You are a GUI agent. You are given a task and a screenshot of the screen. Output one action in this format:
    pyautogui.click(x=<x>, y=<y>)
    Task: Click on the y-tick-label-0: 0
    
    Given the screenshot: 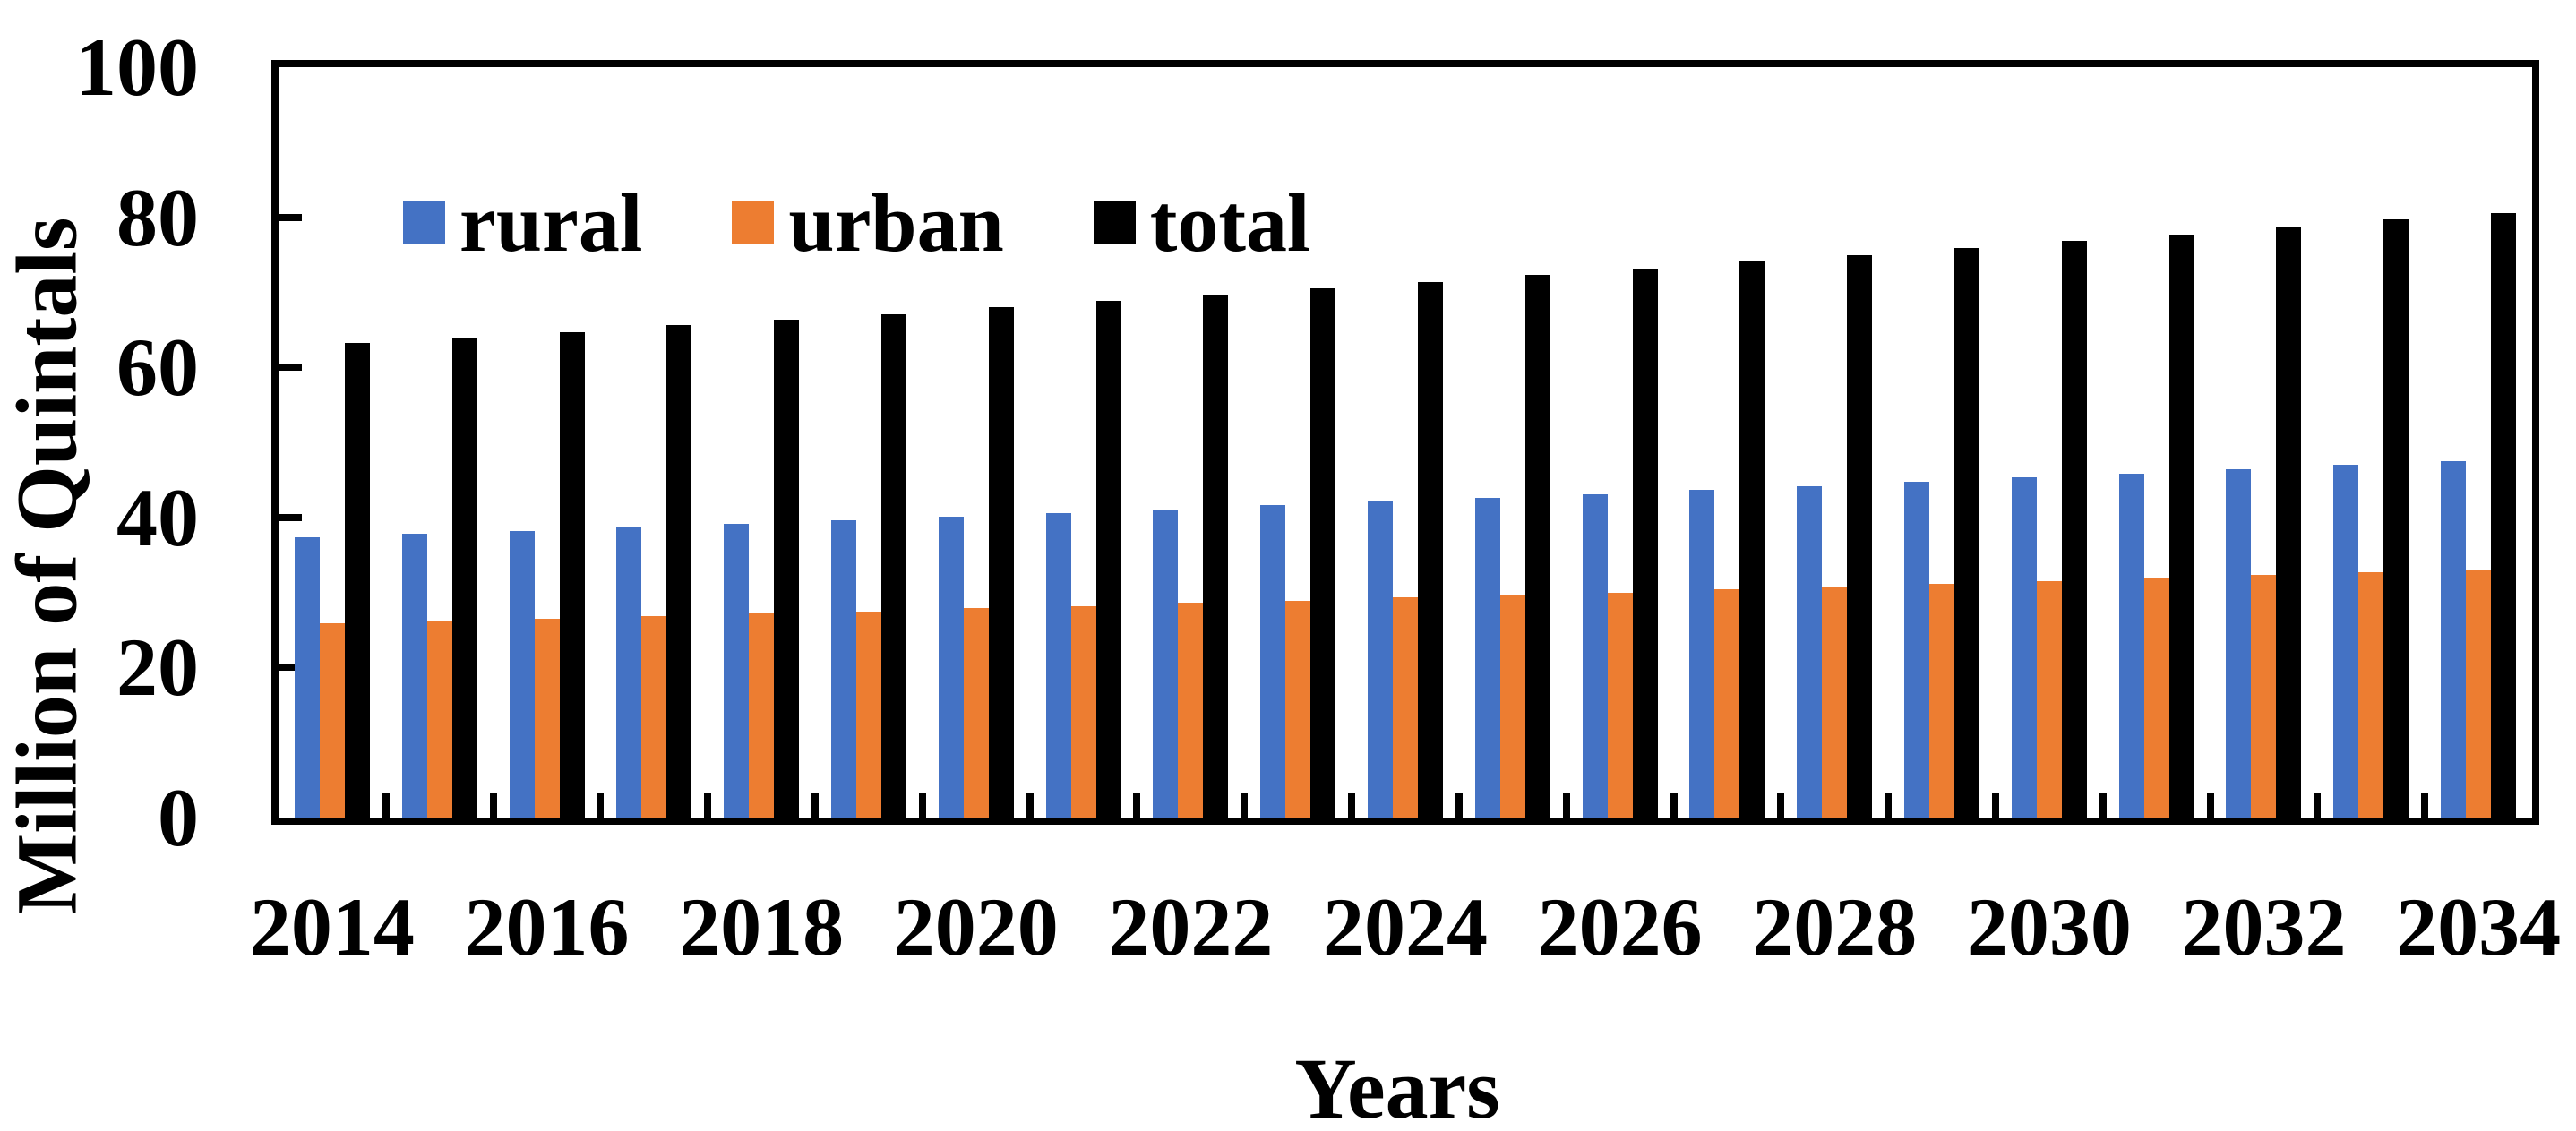 What is the action you would take?
    pyautogui.click(x=178, y=817)
    